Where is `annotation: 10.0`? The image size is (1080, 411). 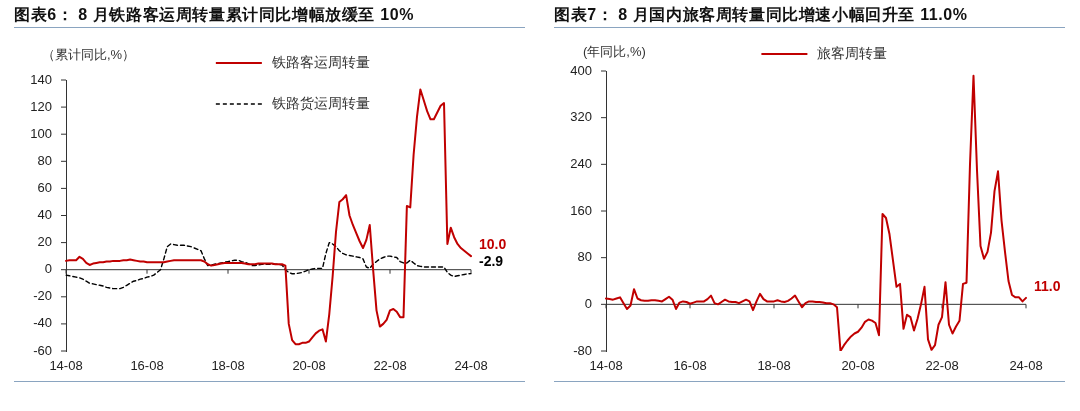 annotation: 10.0 is located at coordinates (493, 244).